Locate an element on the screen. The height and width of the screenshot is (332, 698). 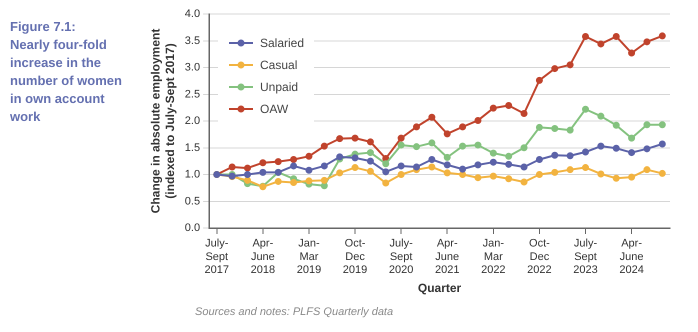
legend-label: OAW is located at coordinates (274, 109).